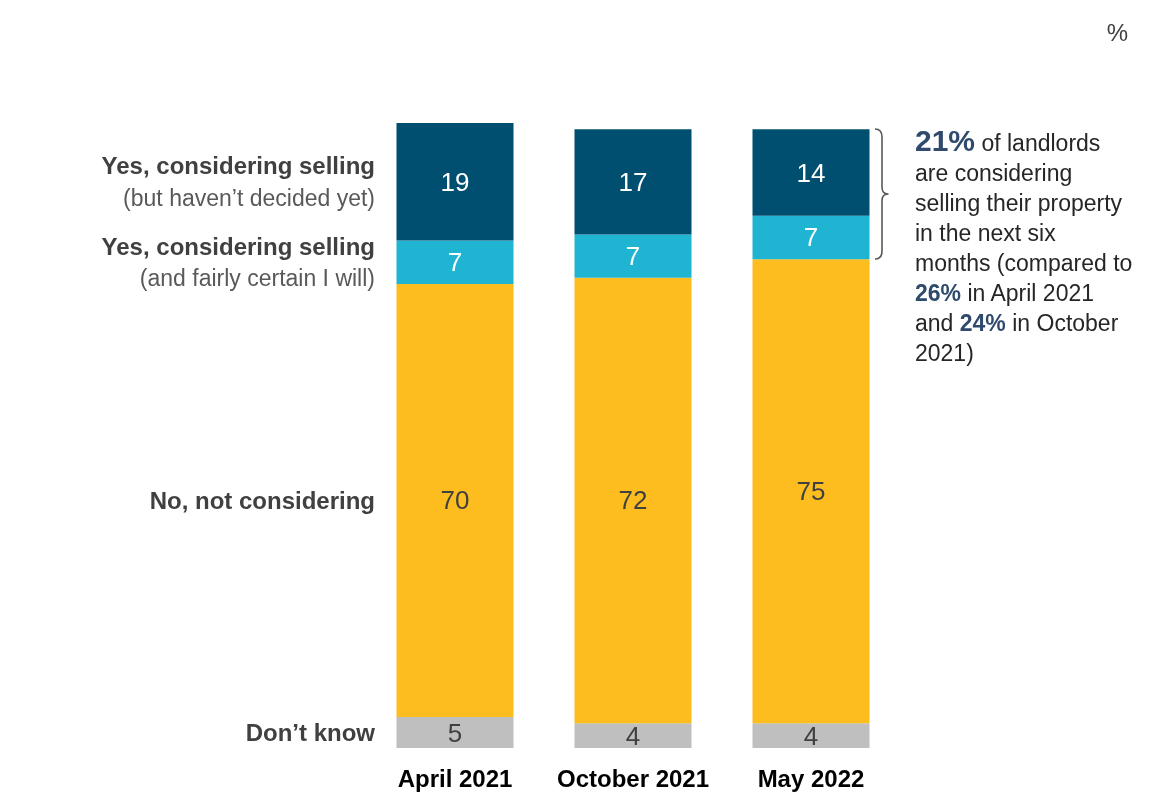 The height and width of the screenshot is (804, 1150). I want to click on series-label: No, not considering, so click(262, 500).